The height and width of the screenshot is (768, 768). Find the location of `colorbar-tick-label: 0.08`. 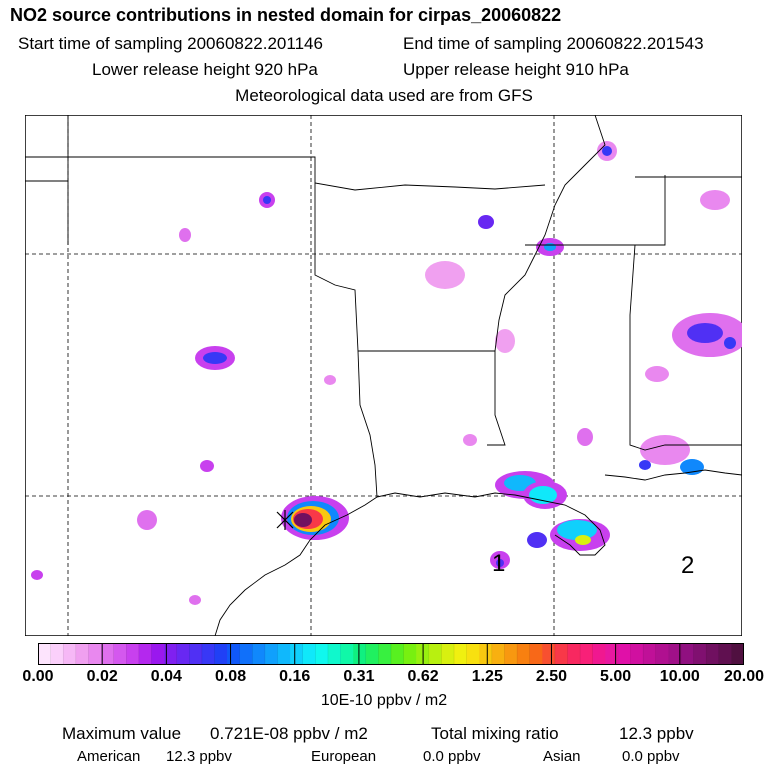

colorbar-tick-label: 0.08 is located at coordinates (230, 676).